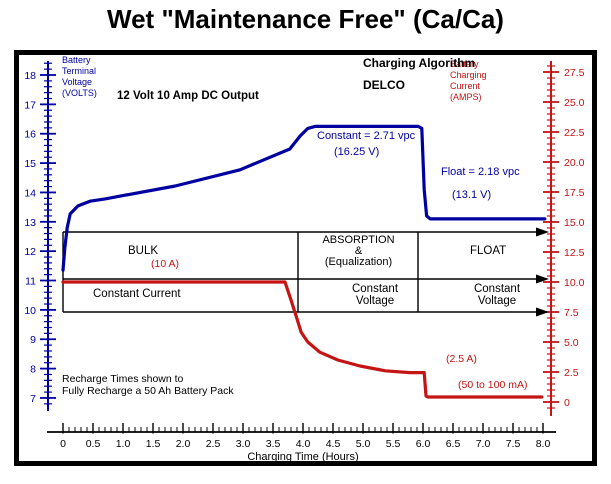 The width and height of the screenshot is (611, 484). What do you see at coordinates (30, 193) in the screenshot?
I see `left-axis-tick-label: 14` at bounding box center [30, 193].